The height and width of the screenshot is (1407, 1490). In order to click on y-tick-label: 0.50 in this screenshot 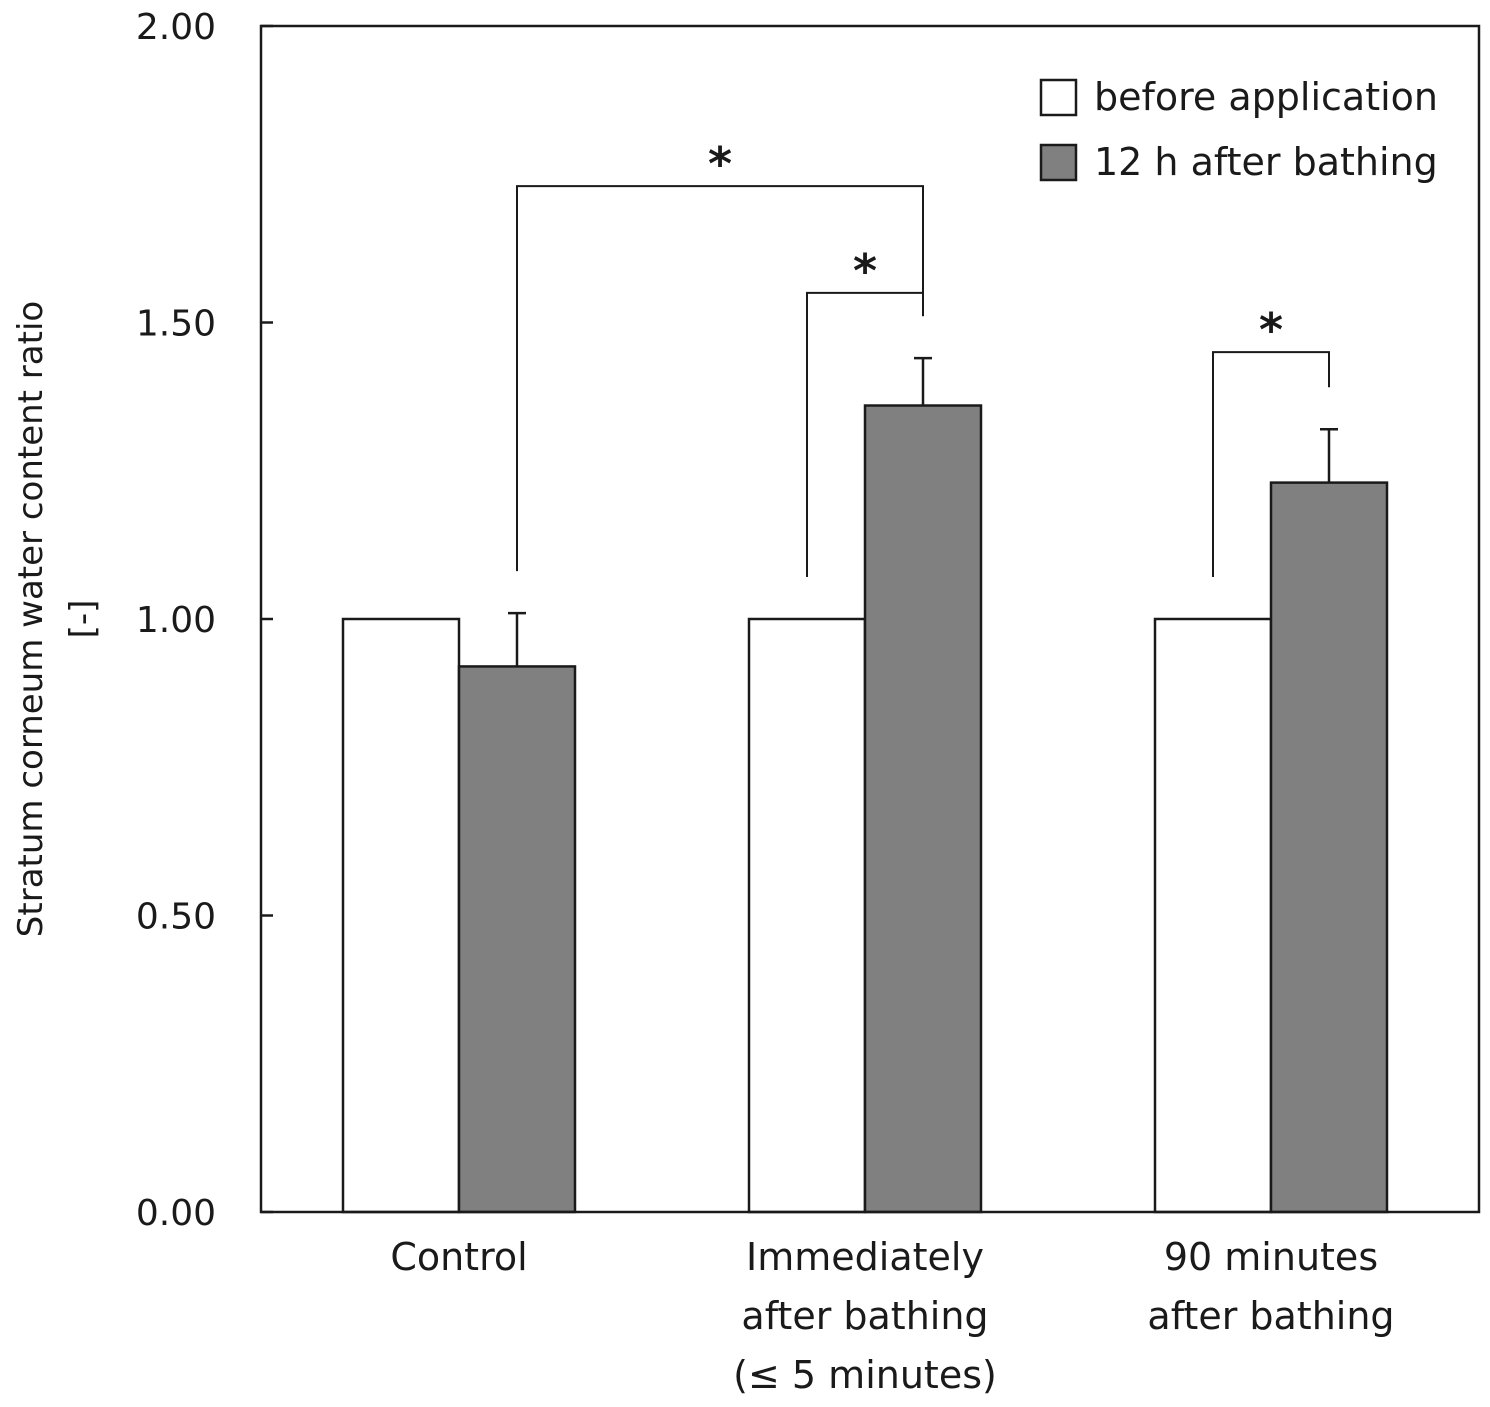, I will do `click(176, 917)`.